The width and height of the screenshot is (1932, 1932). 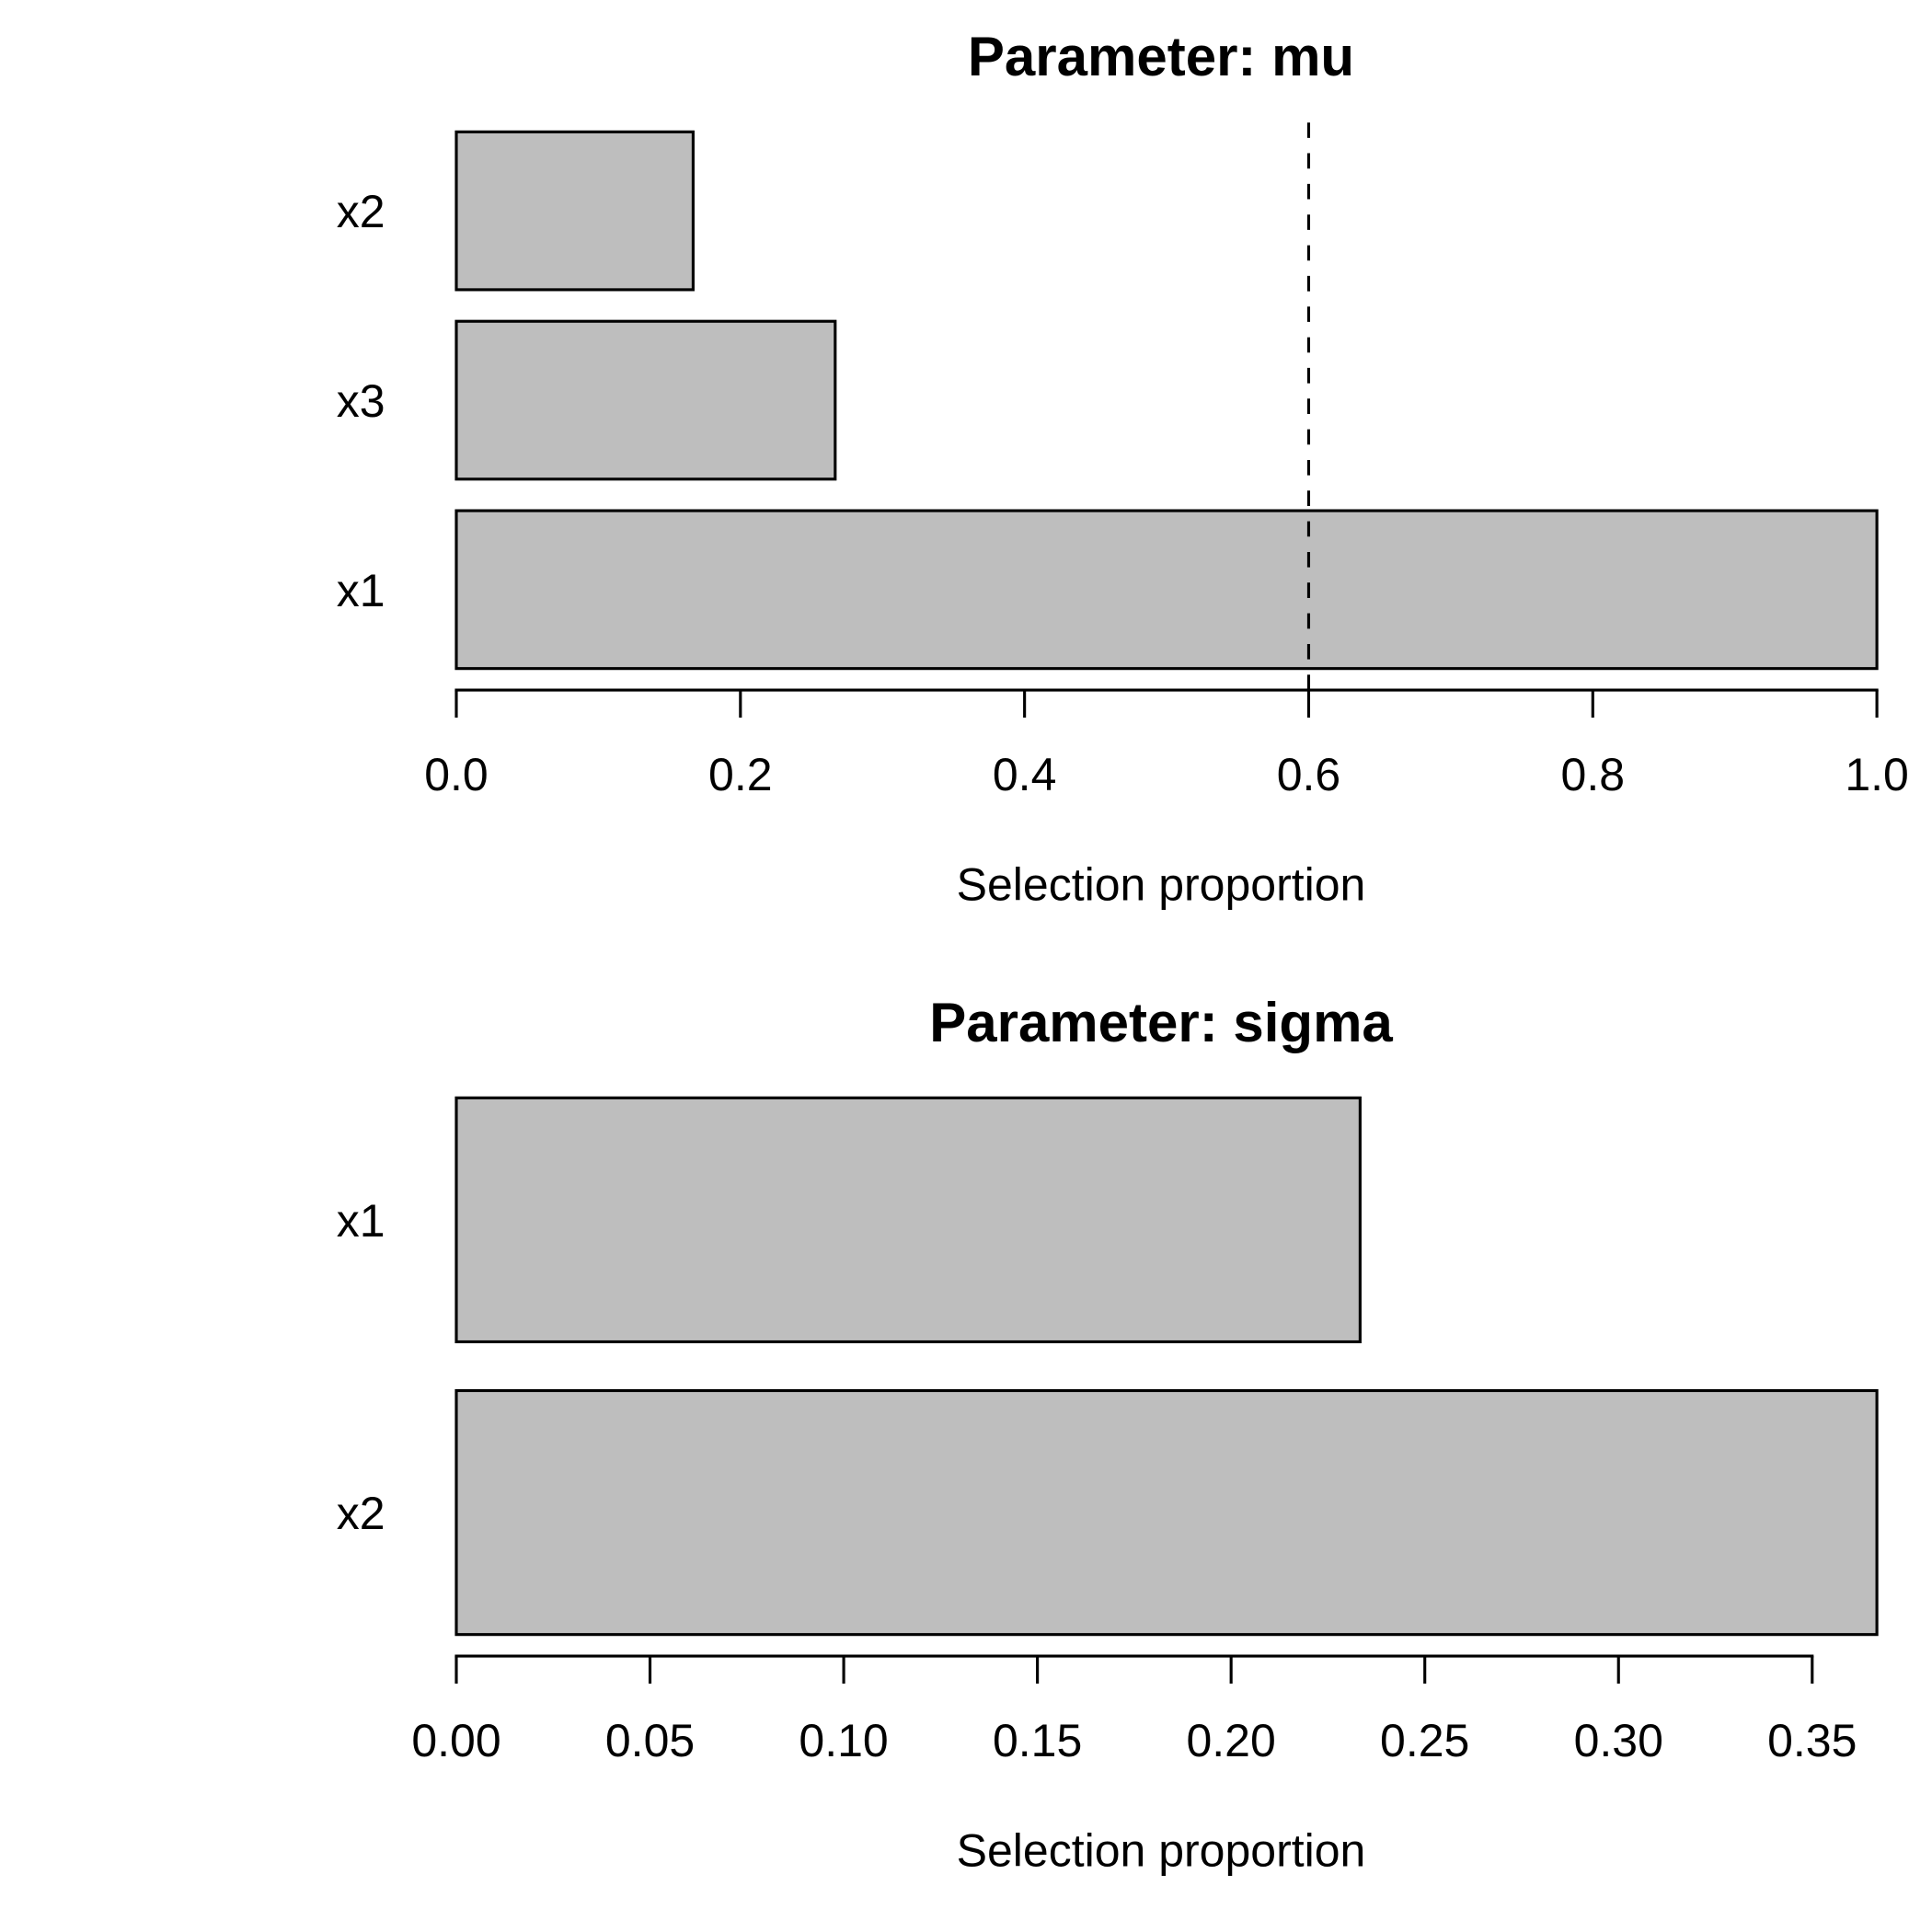 I want to click on x-axis-tick-label: 0.4, so click(x=1025, y=774).